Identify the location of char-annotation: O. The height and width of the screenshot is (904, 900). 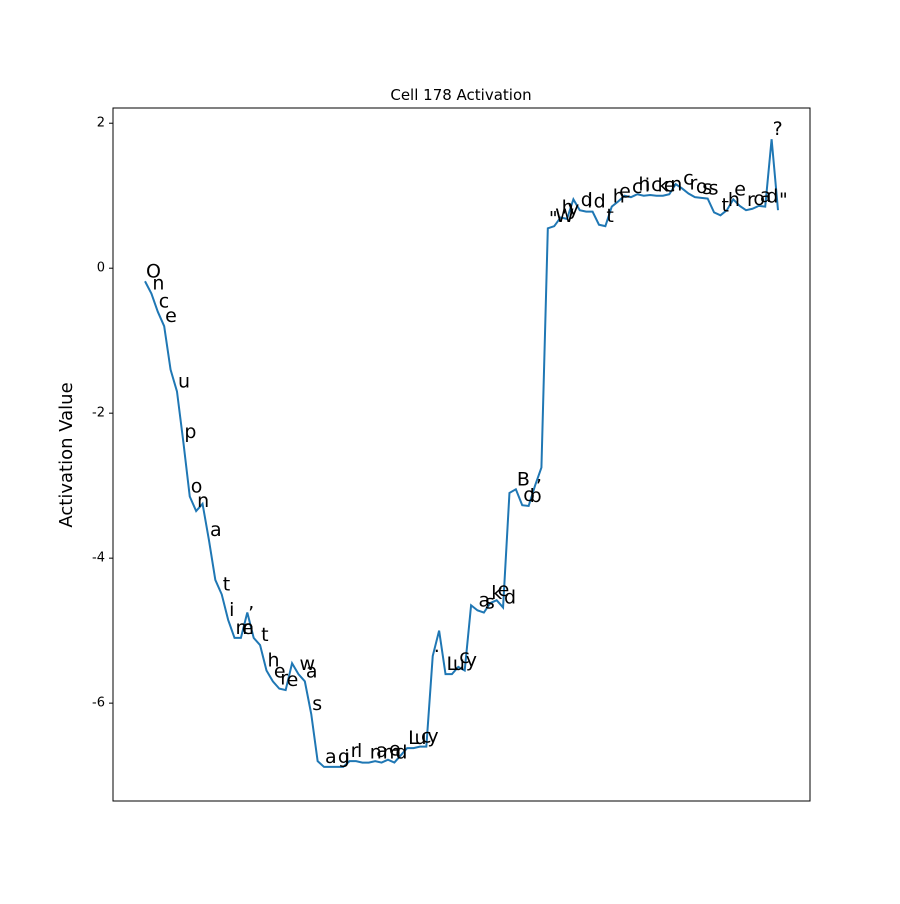
(153, 271).